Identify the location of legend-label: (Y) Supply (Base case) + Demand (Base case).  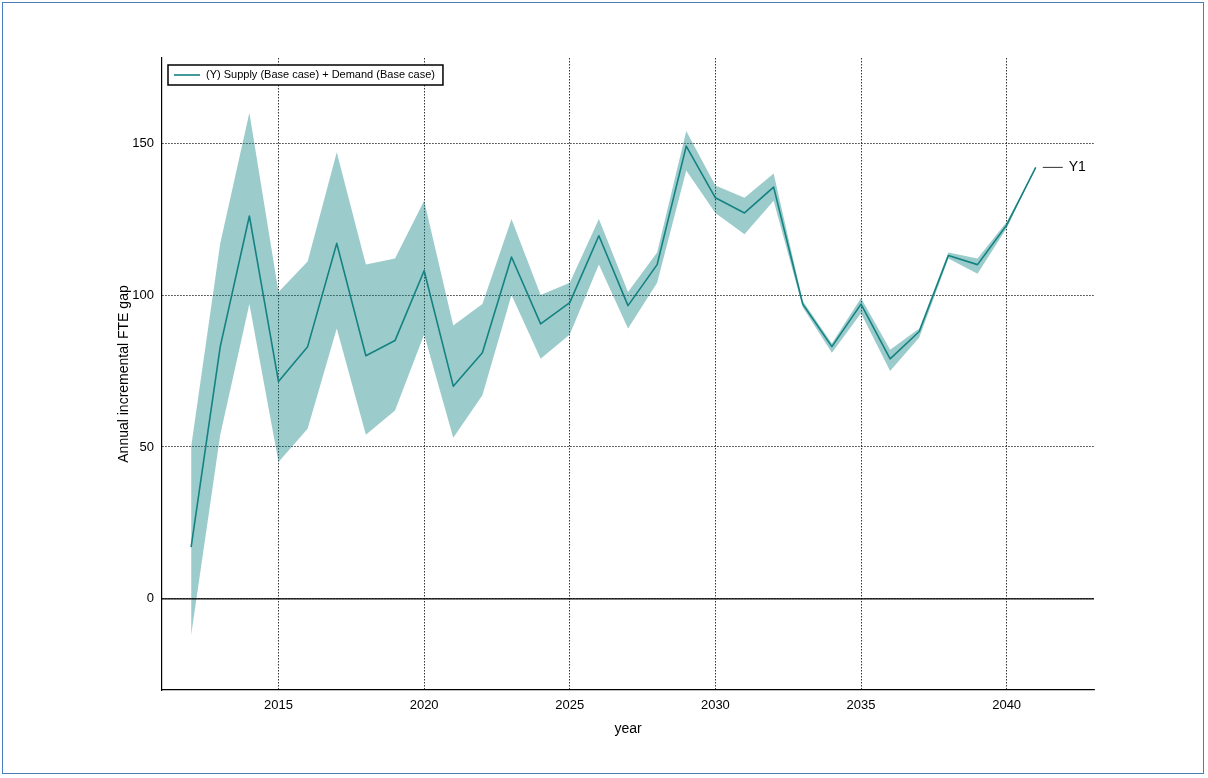
(320, 74).